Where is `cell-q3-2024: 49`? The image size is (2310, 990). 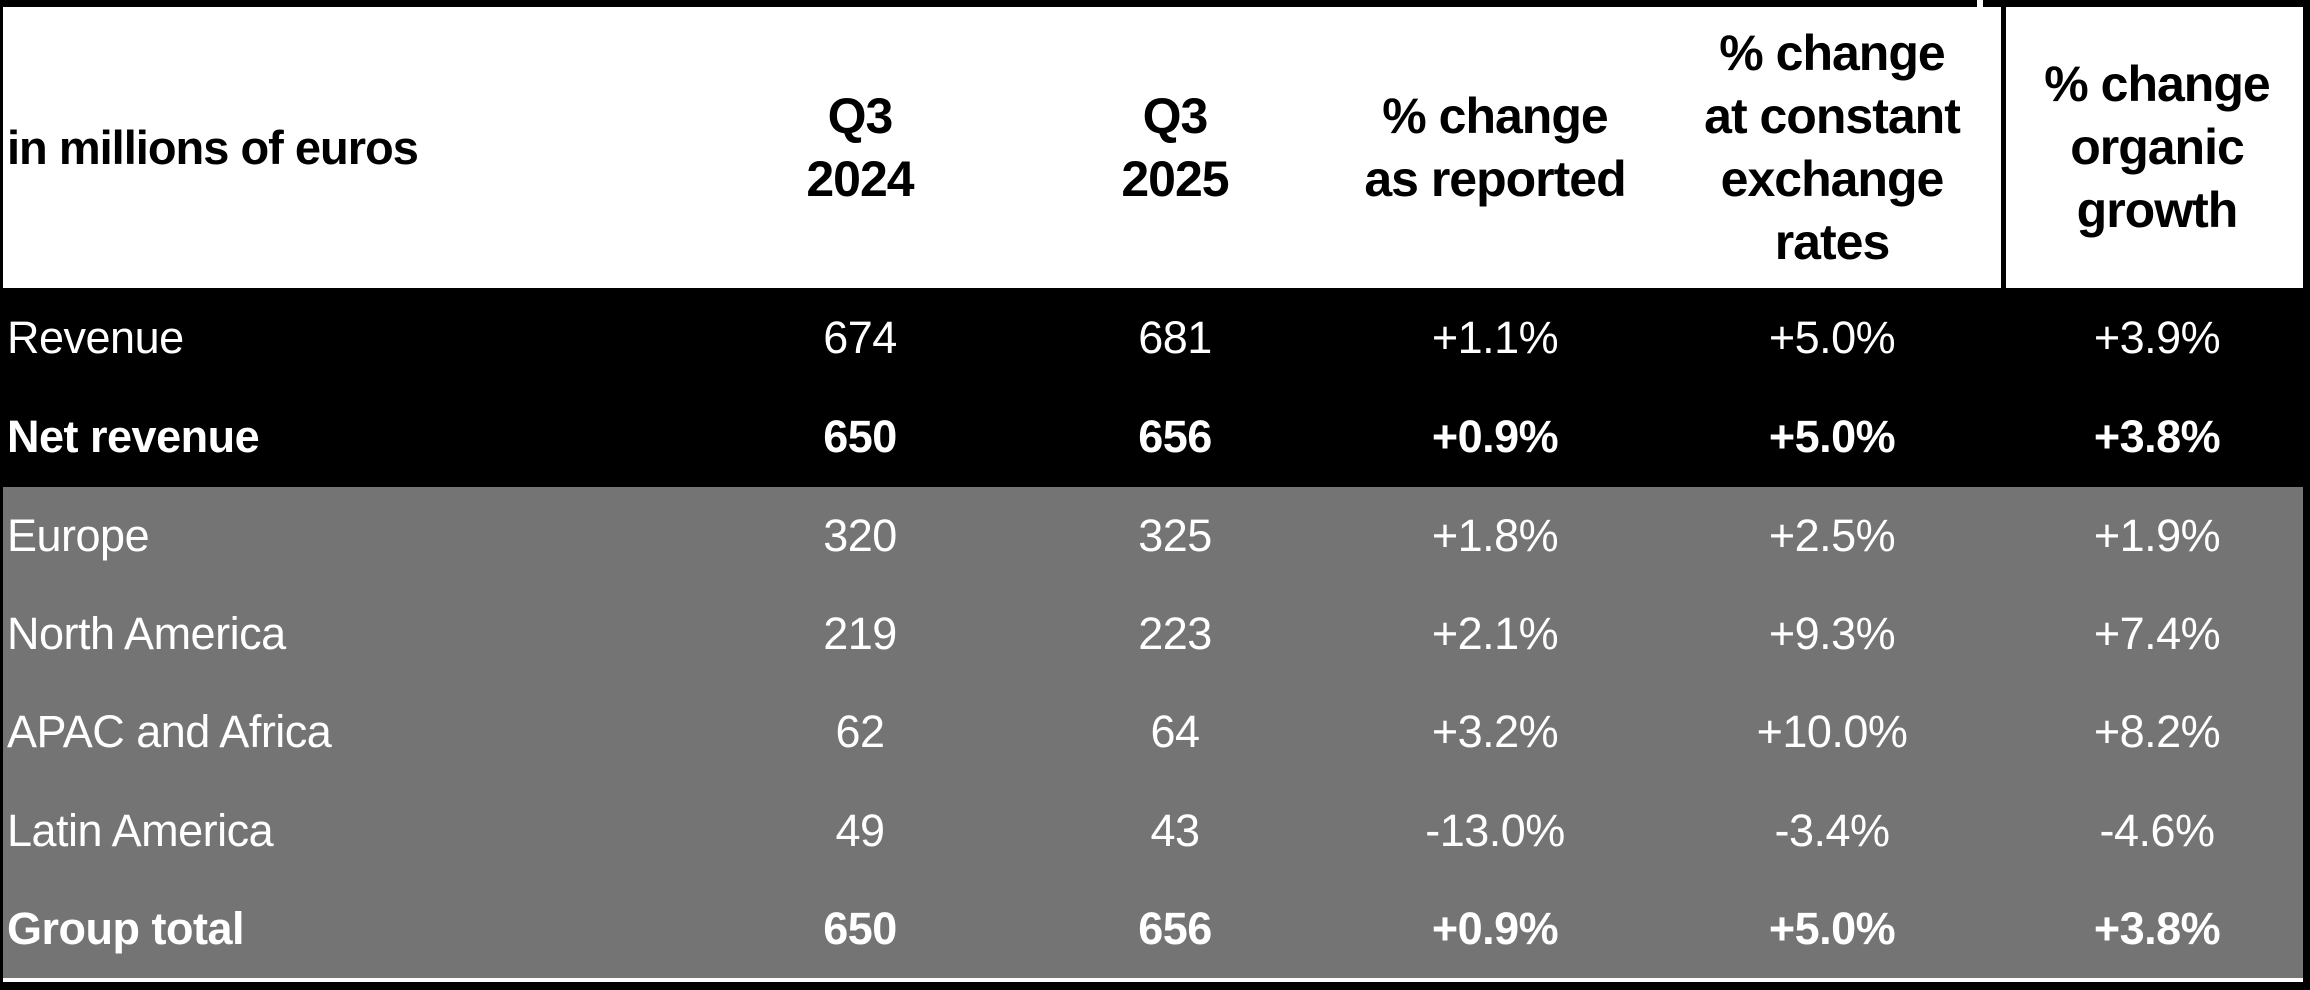 cell-q3-2024: 49 is located at coordinates (860, 830).